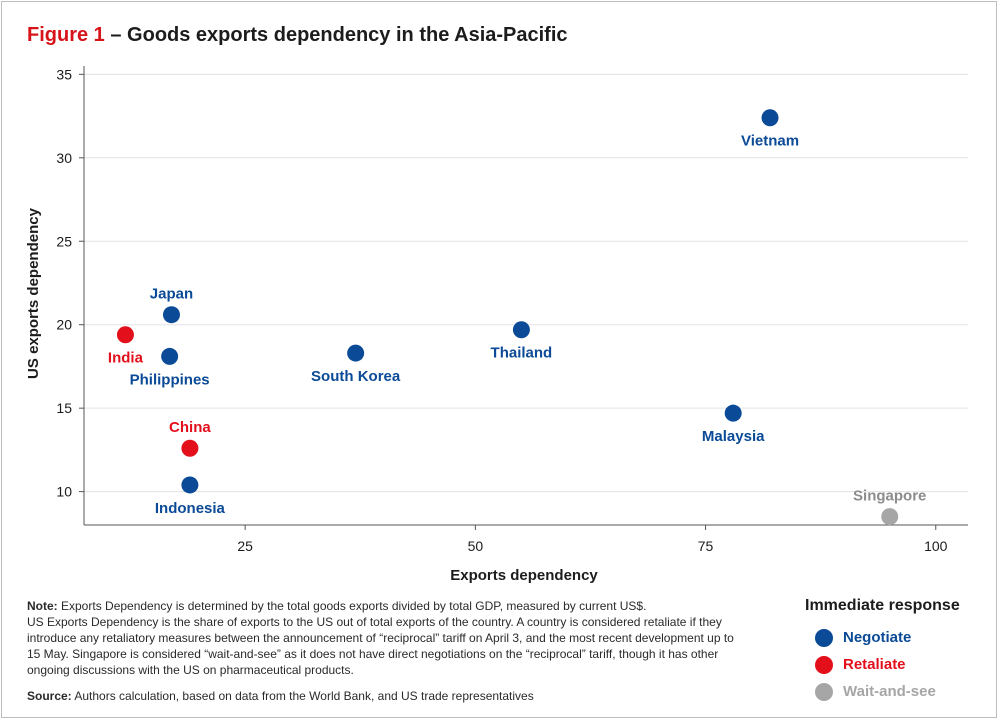 This screenshot has height=721, width=1000. Describe the element at coordinates (64, 492) in the screenshot. I see `y-tick-label: 10` at that location.